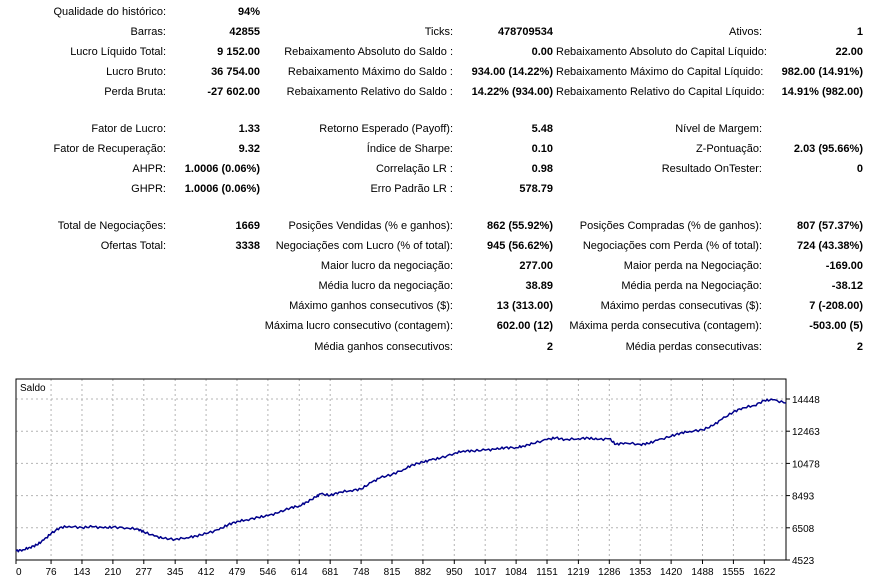 This screenshot has height=579, width=878. I want to click on max-consecutive-profit-value: 602.00 (12), so click(524, 326).